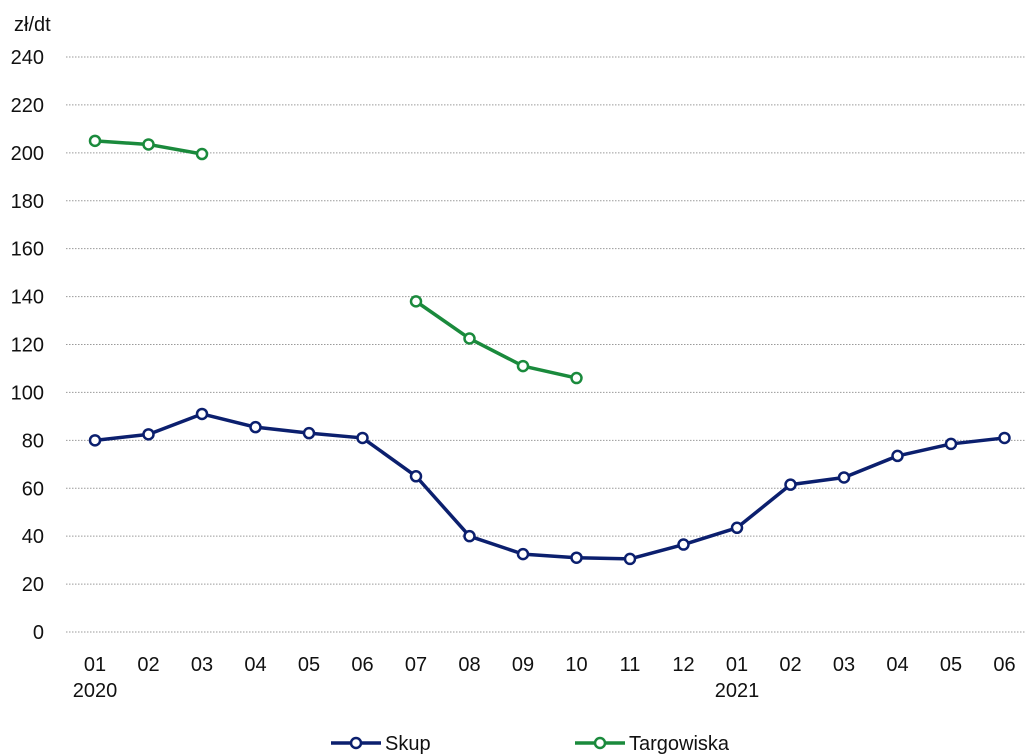 This screenshot has height=756, width=1025. I want to click on y-tick-label: 100, so click(27, 393).